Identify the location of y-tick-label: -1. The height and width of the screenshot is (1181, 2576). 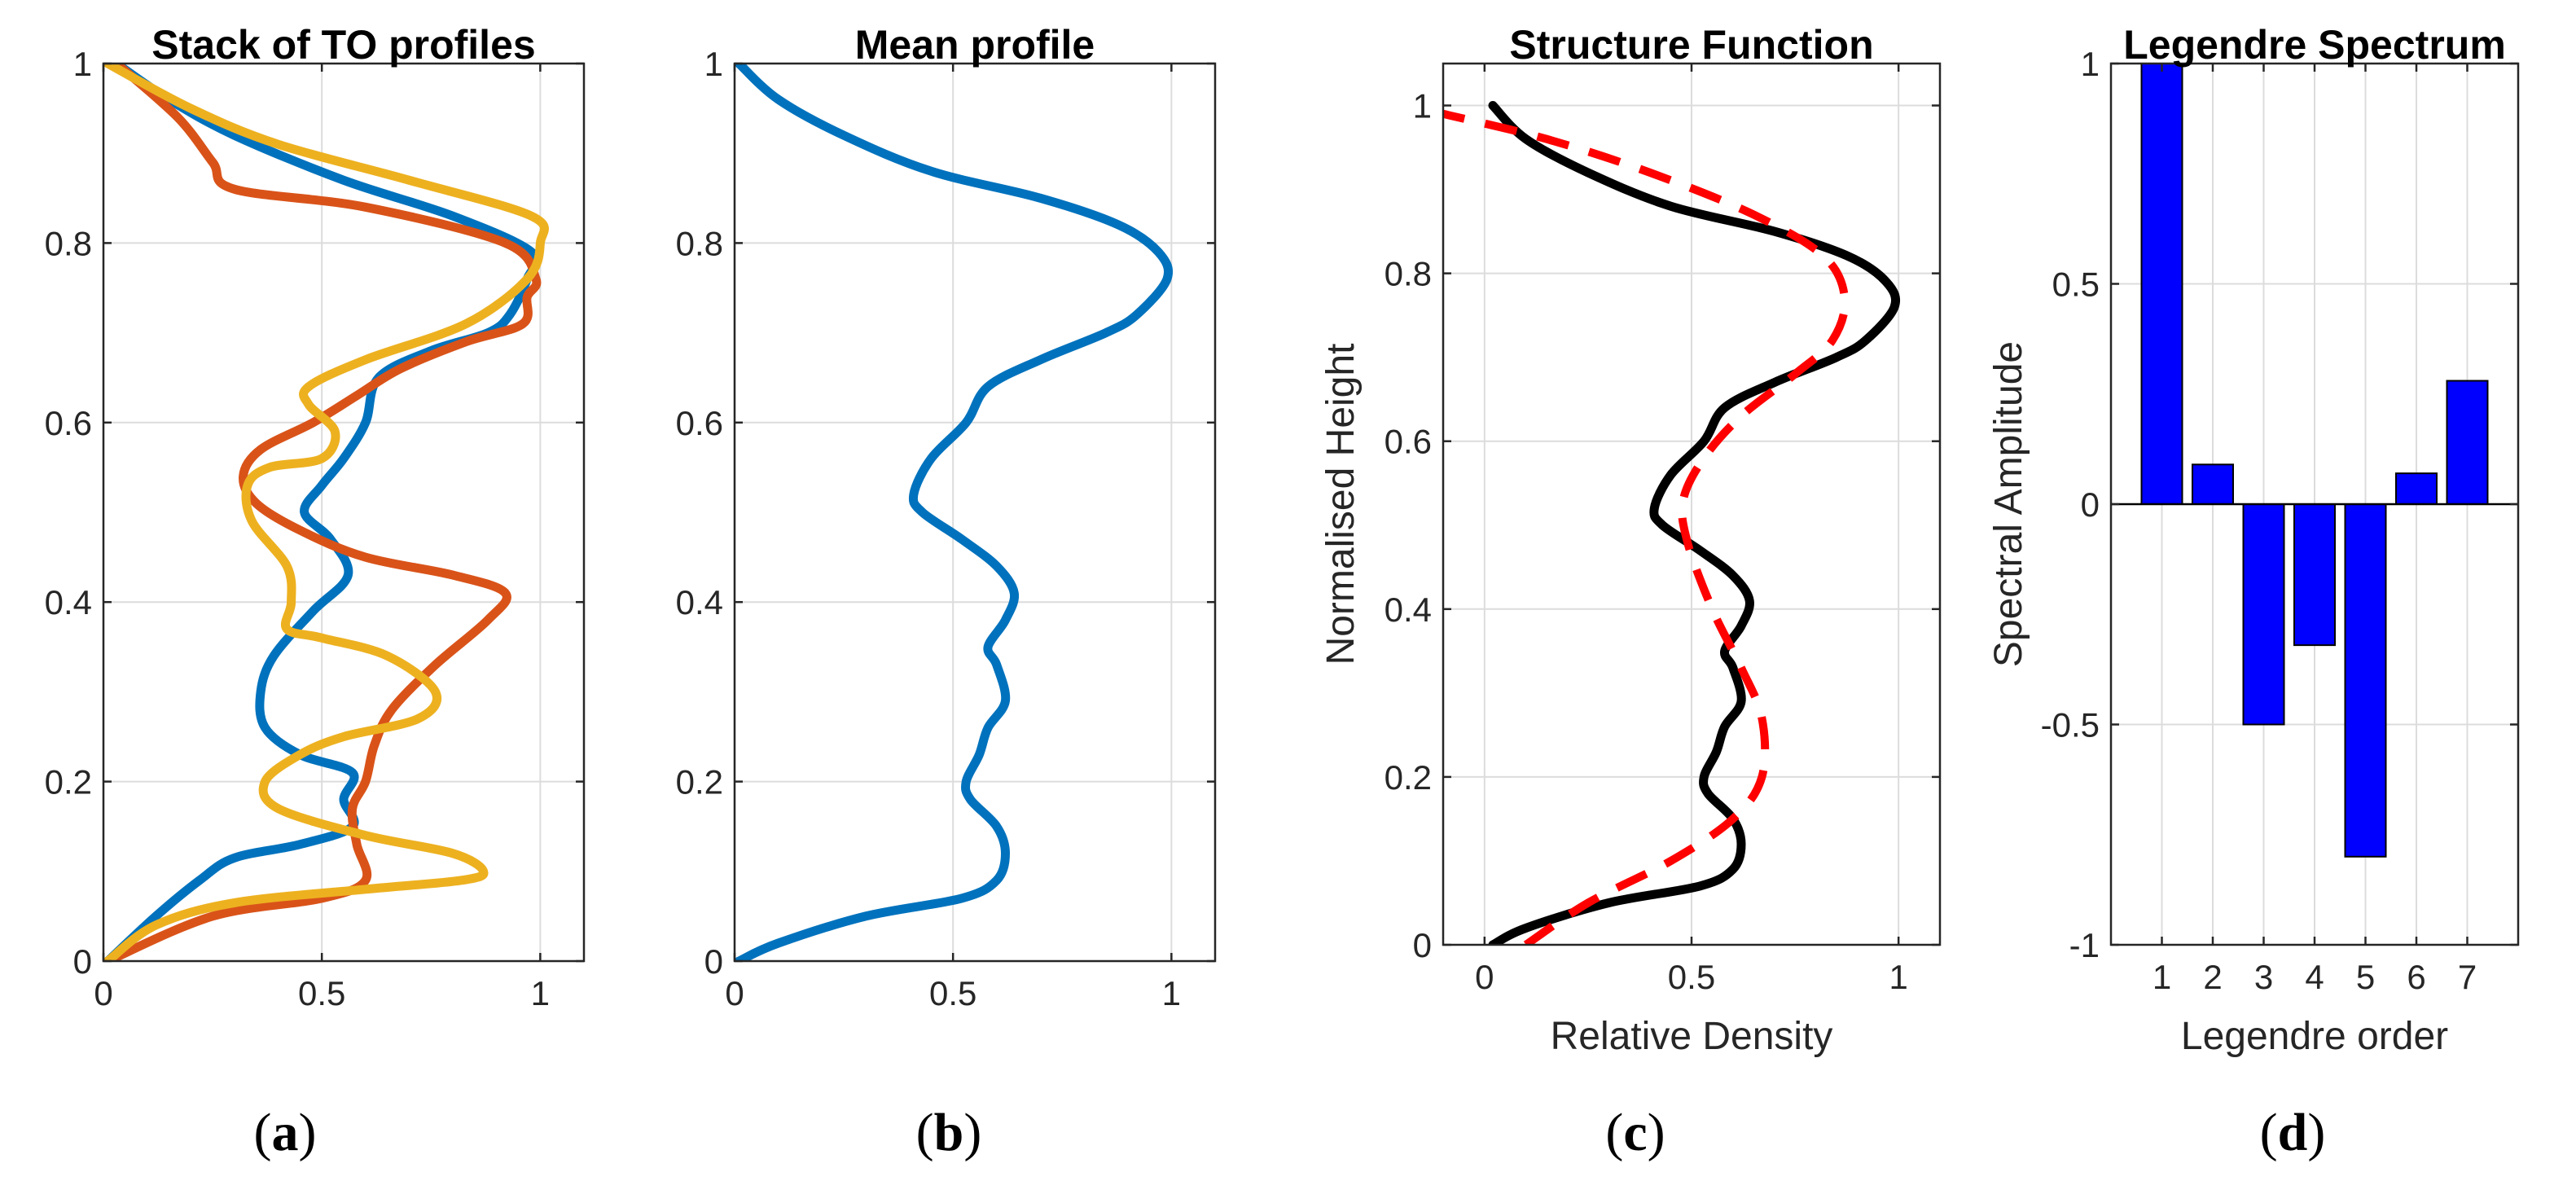
(2084, 945).